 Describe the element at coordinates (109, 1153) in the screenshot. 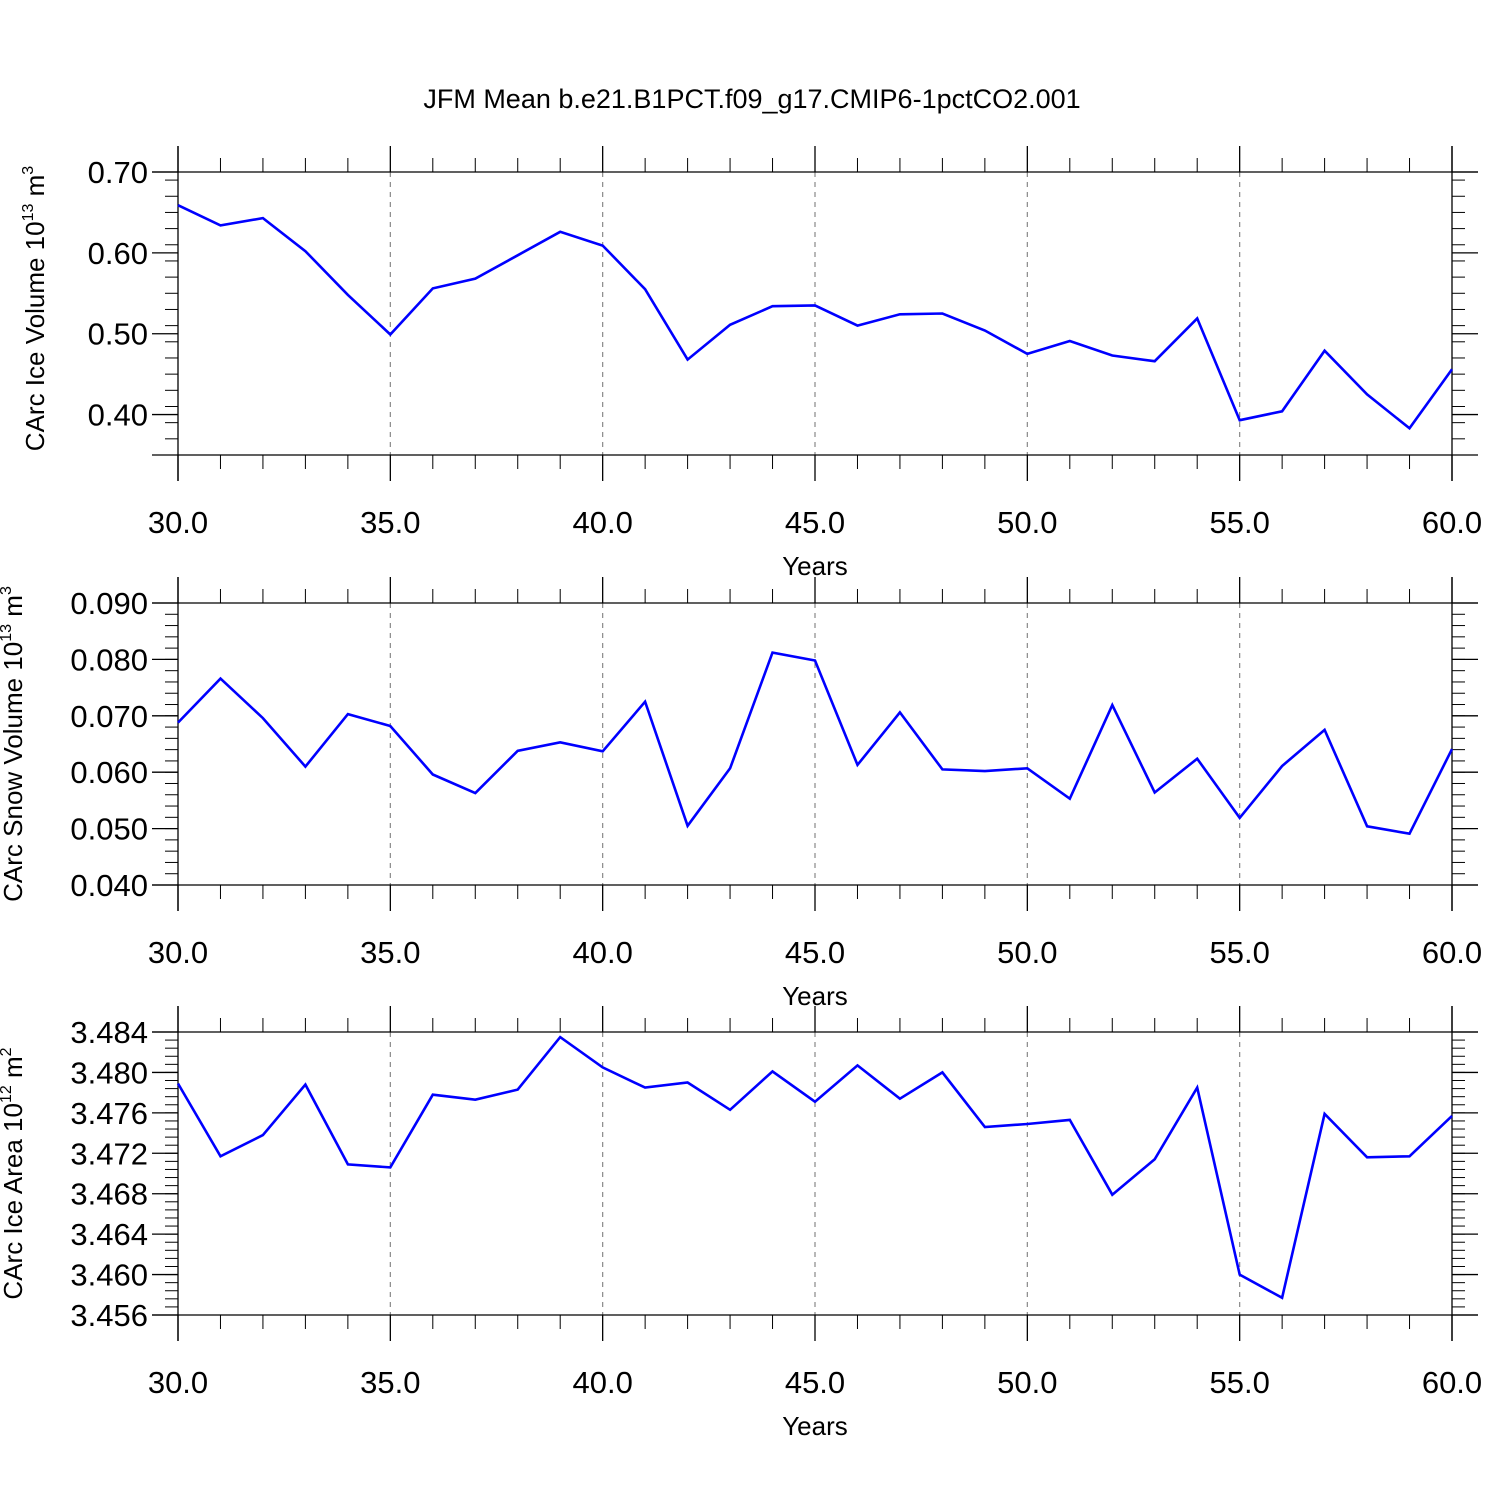

I see `y-tick-label: 3.472` at that location.